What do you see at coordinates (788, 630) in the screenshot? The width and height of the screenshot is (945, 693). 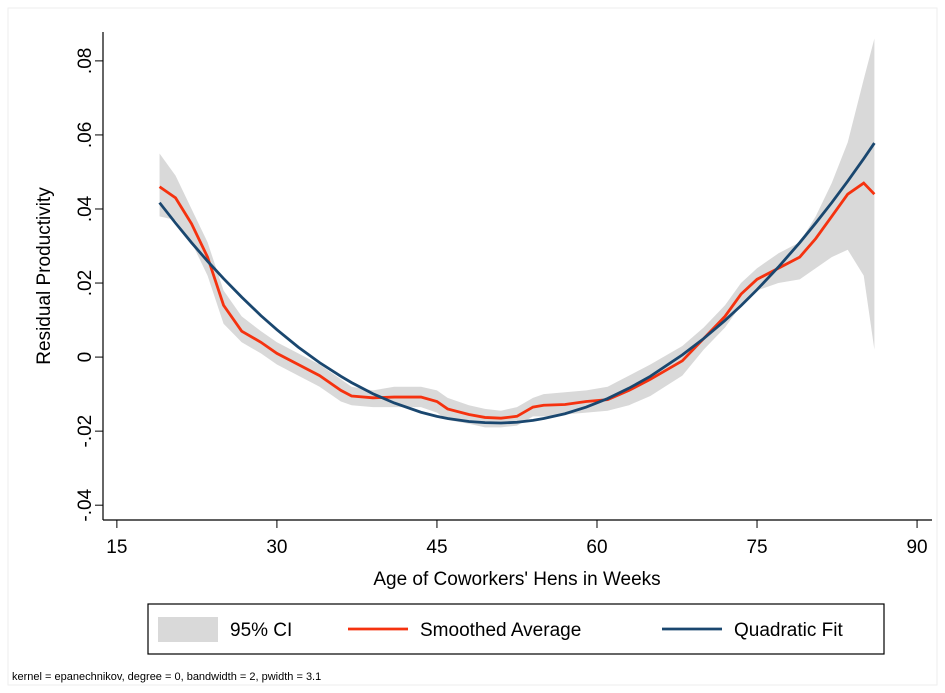 I see `legend-label: Quadratic Fit` at bounding box center [788, 630].